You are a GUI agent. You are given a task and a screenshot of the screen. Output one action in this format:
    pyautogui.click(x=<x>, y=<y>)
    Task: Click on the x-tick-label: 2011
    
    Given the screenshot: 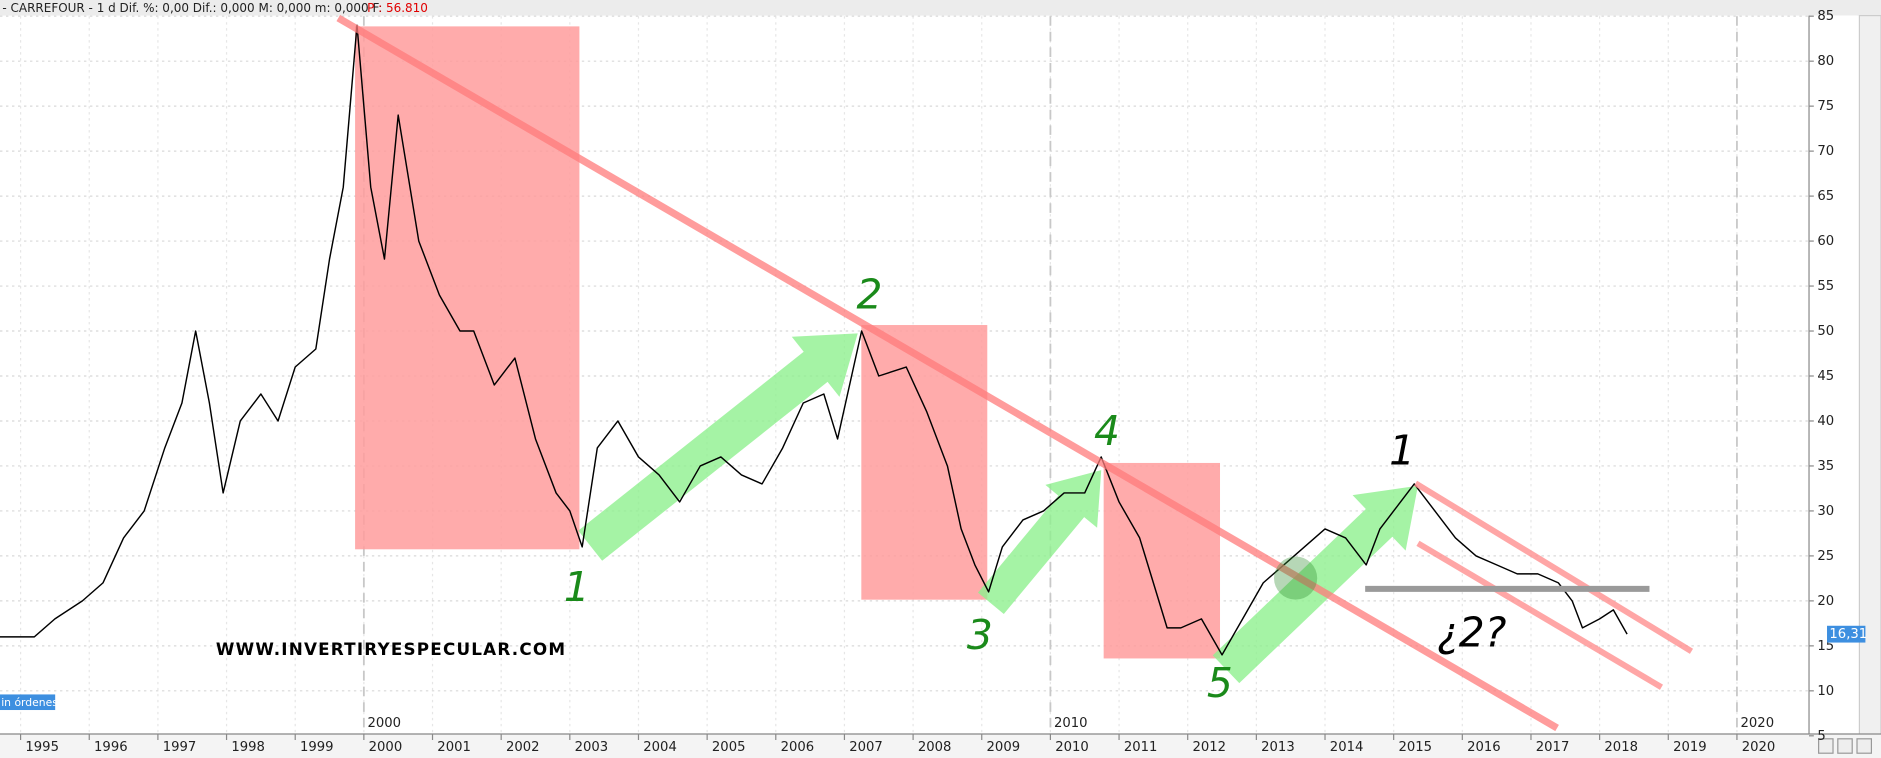 What is the action you would take?
    pyautogui.click(x=1141, y=747)
    